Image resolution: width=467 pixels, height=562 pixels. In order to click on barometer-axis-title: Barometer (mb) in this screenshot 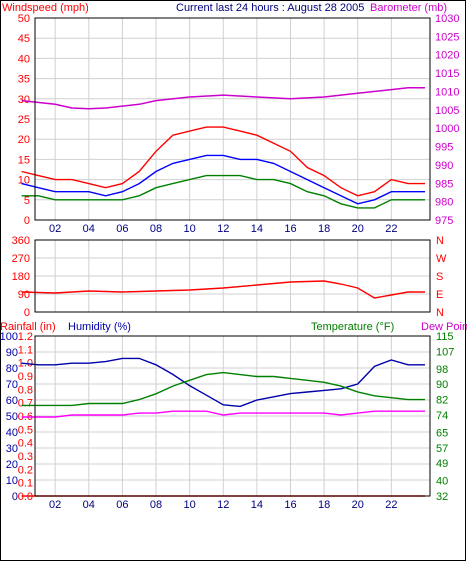, I will do `click(408, 8)`.